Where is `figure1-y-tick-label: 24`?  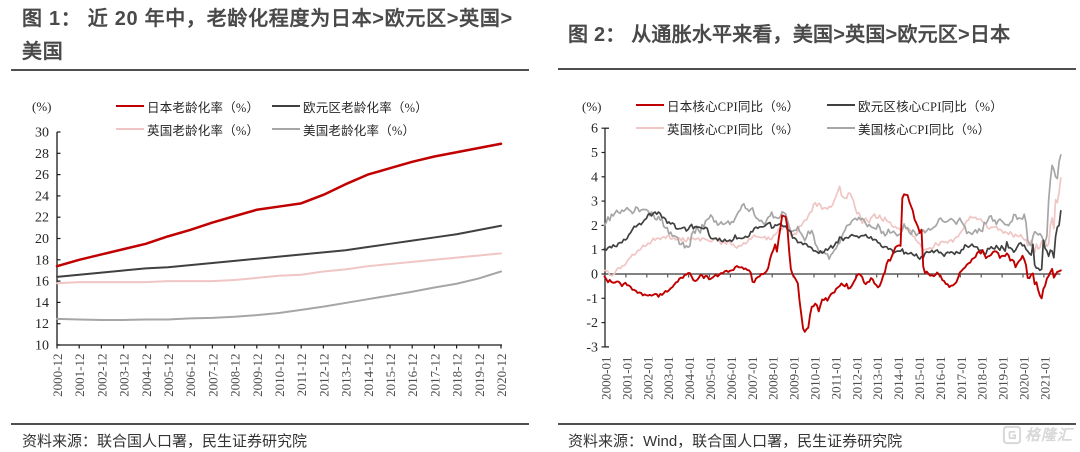 figure1-y-tick-label: 24 is located at coordinates (42, 196).